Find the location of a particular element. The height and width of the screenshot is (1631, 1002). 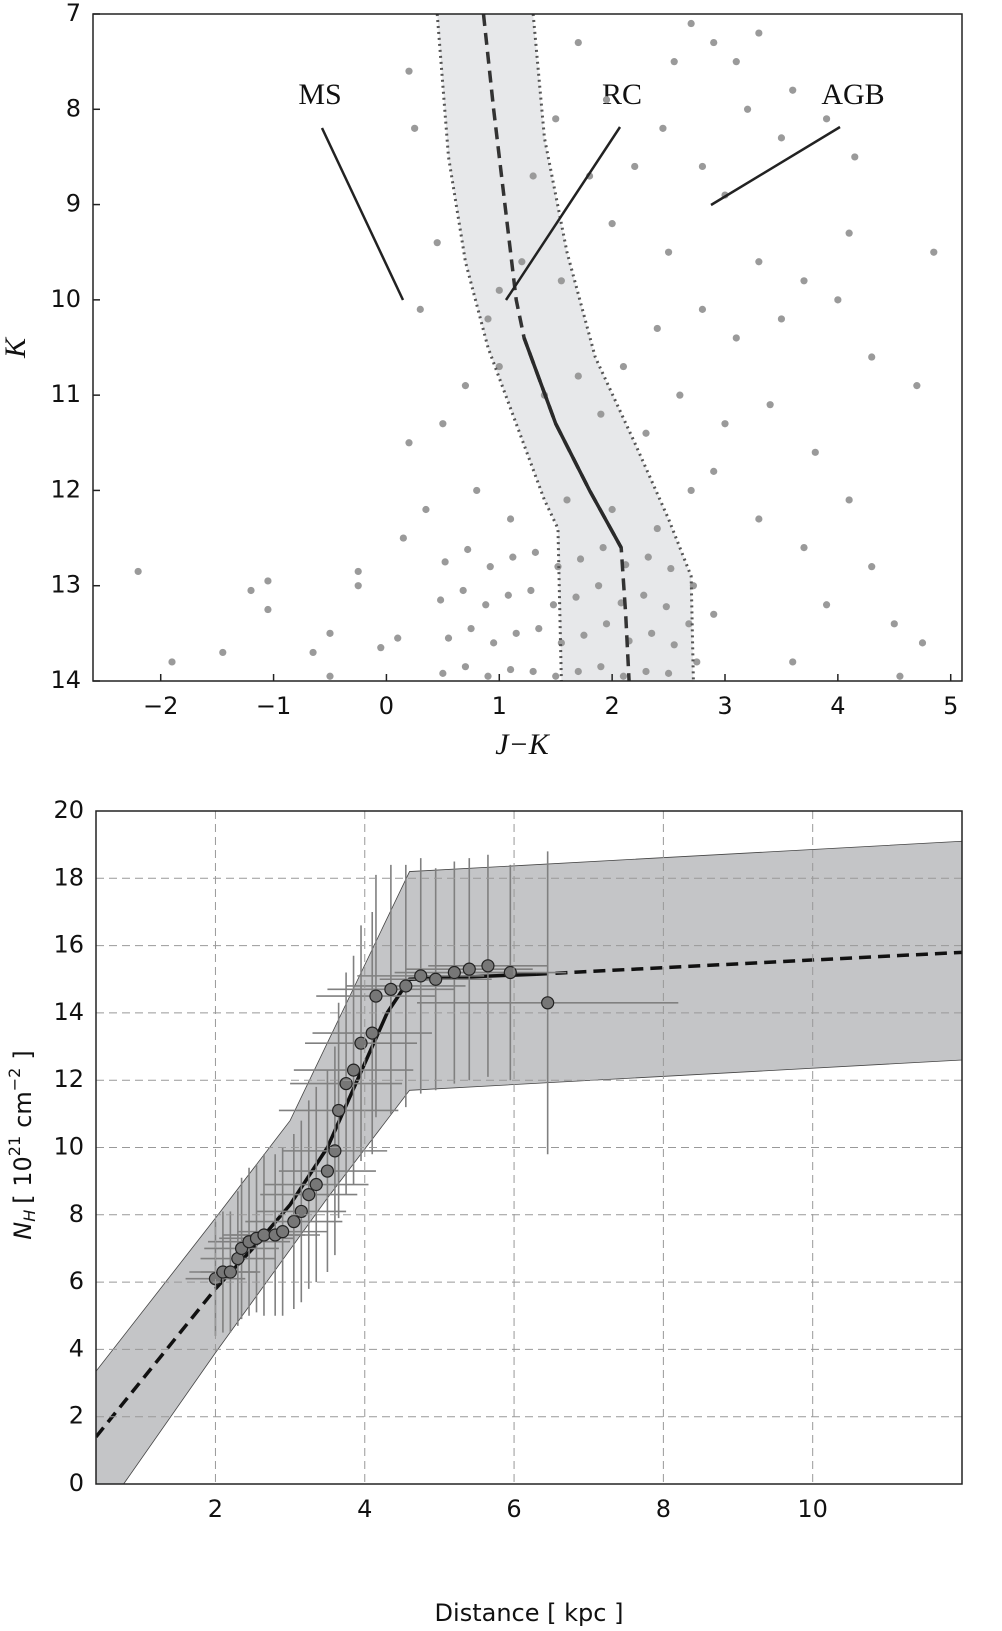

y-tick-label: 2 is located at coordinates (76, 1416).